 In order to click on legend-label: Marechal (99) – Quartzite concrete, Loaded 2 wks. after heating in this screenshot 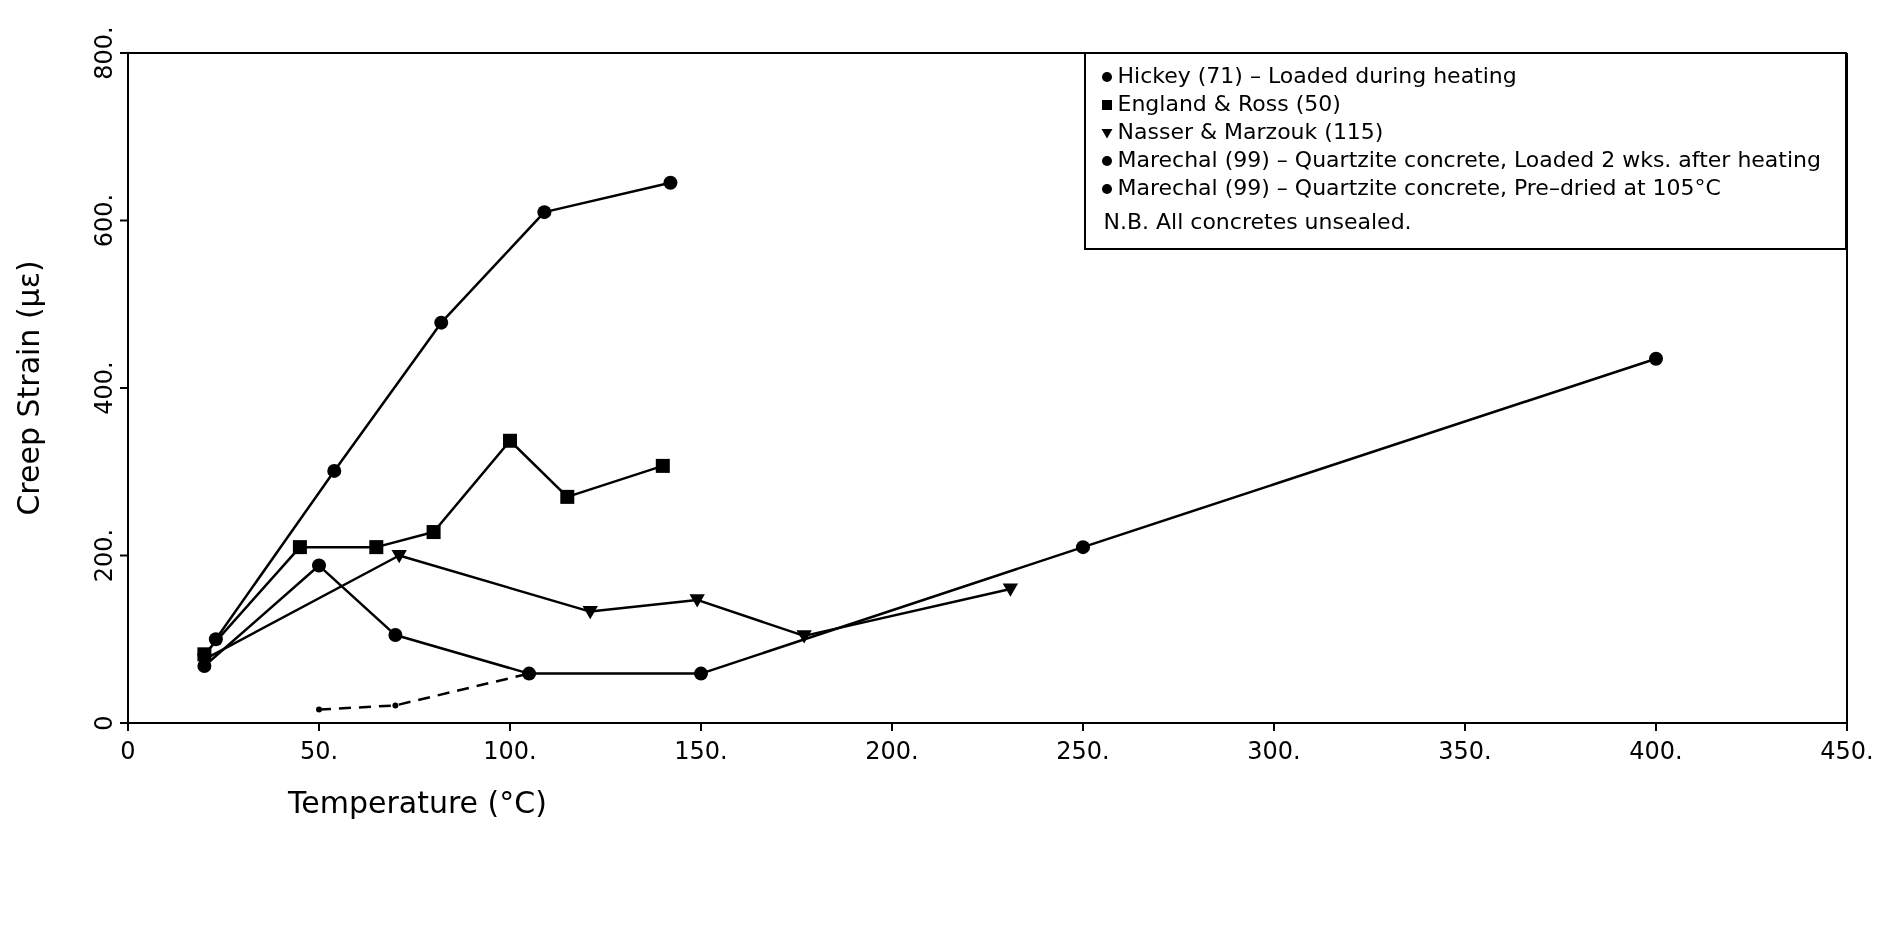, I will do `click(1468, 160)`.